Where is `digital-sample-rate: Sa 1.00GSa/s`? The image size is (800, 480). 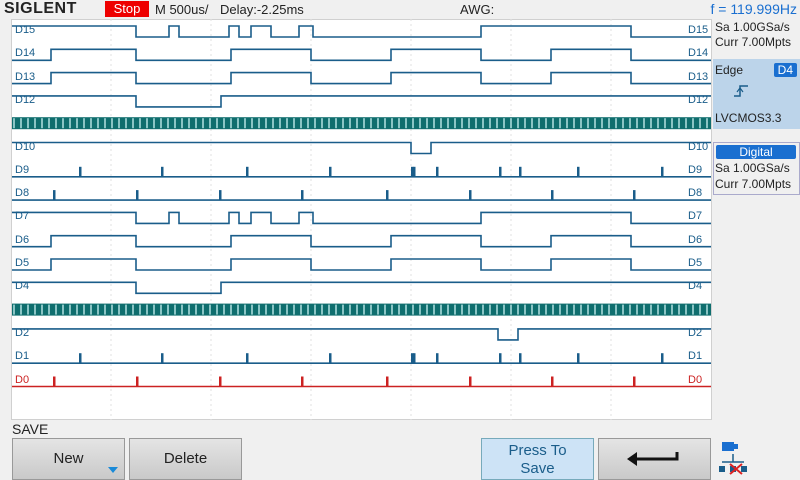 digital-sample-rate: Sa 1.00GSa/s is located at coordinates (752, 168).